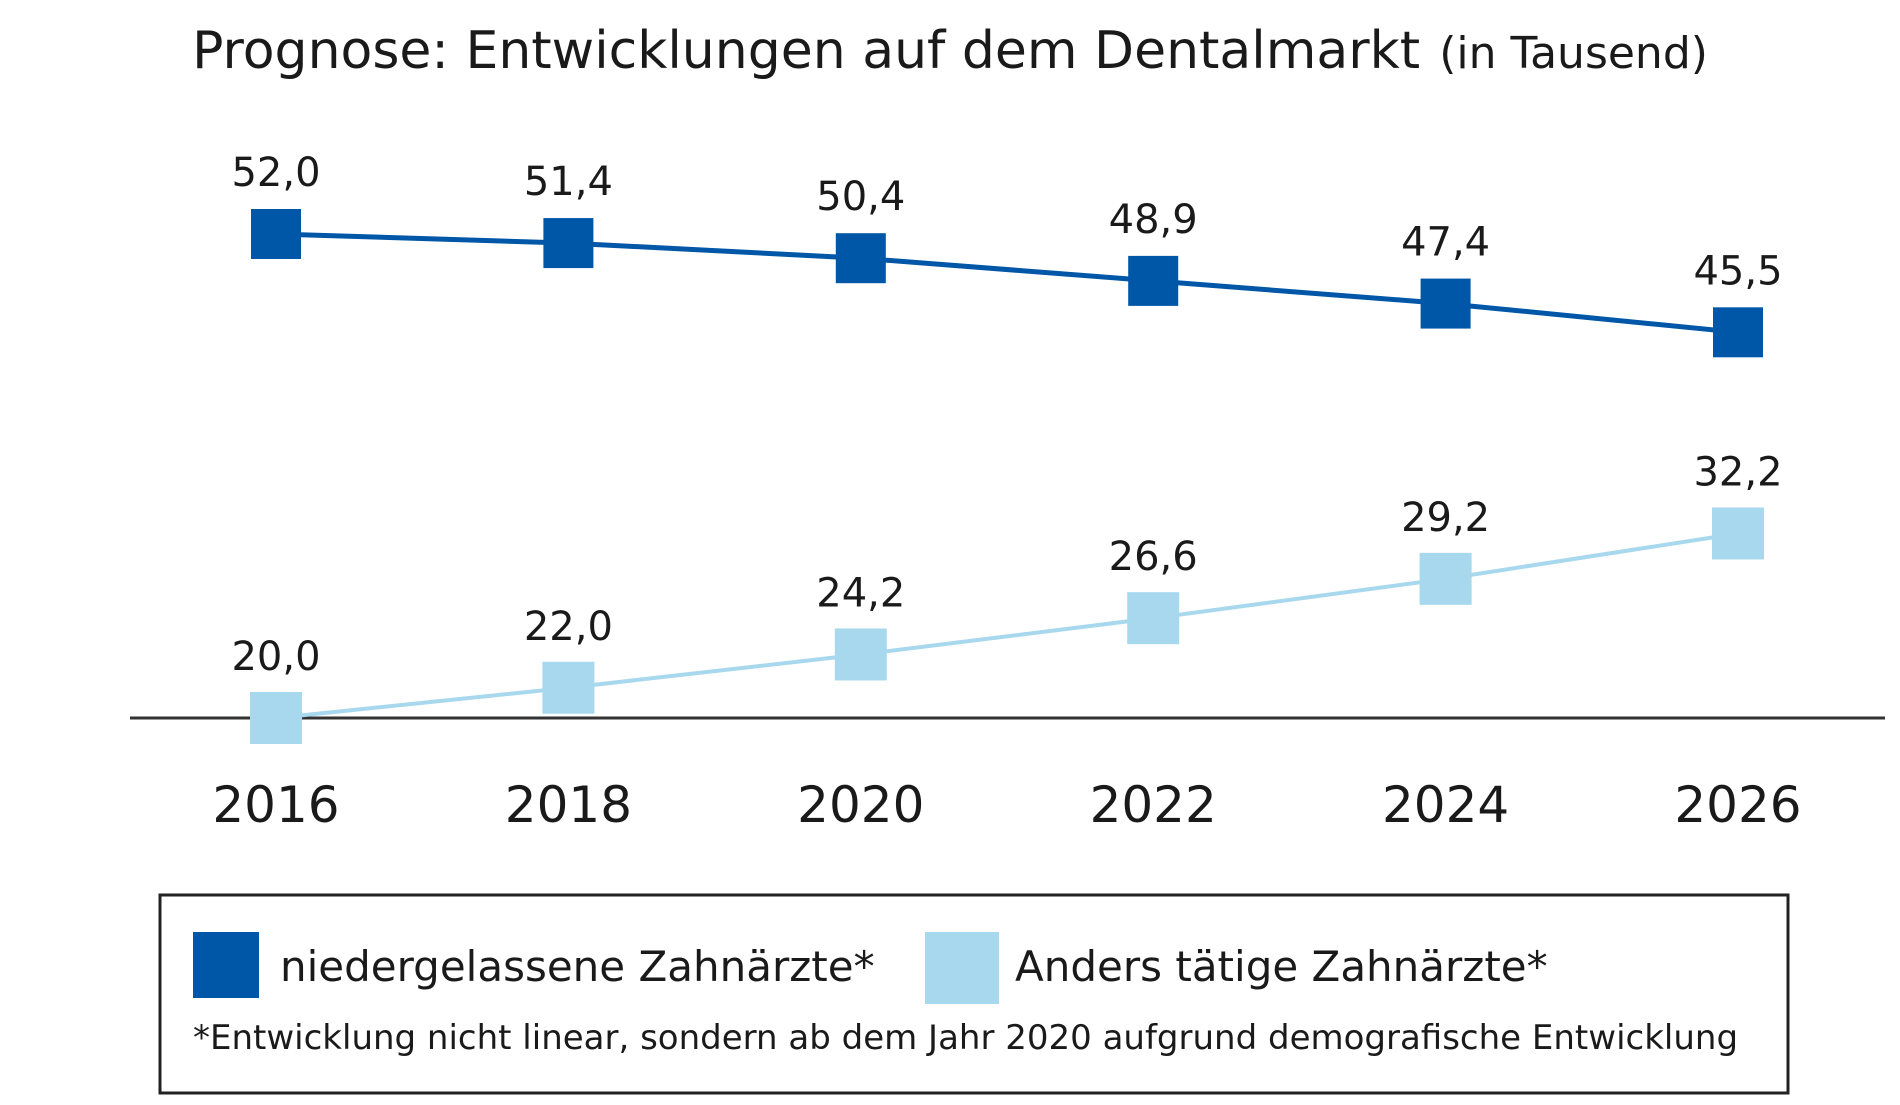 The width and height of the screenshot is (1900, 1105). I want to click on x-tick-label: 2022, so click(1153, 805).